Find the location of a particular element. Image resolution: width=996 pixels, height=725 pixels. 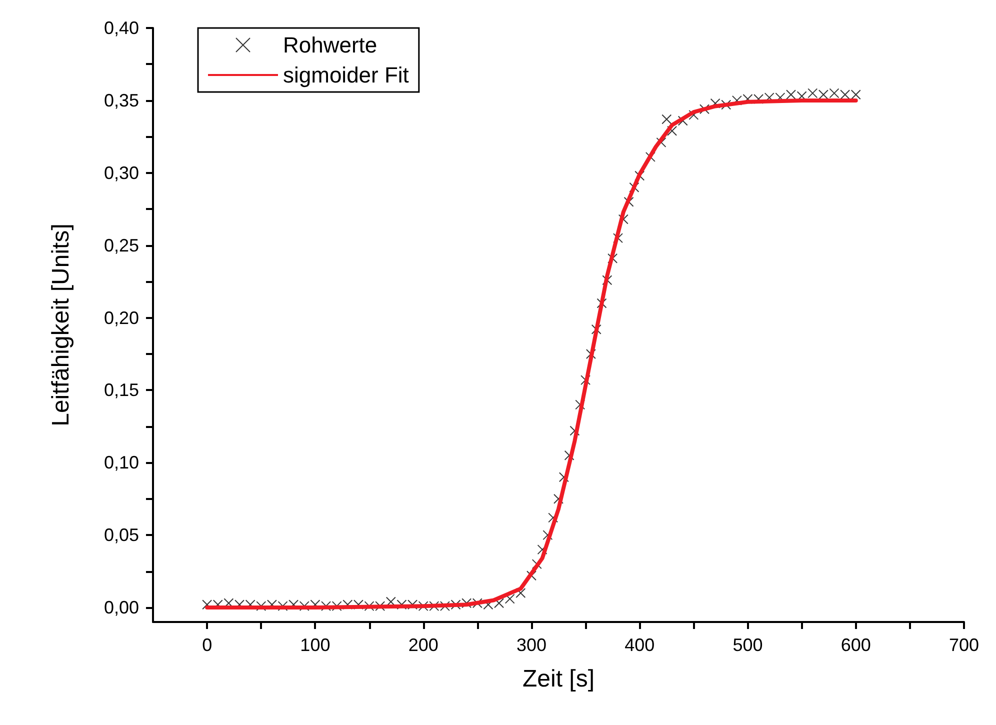

x-tick-label: 600 is located at coordinates (855, 645).